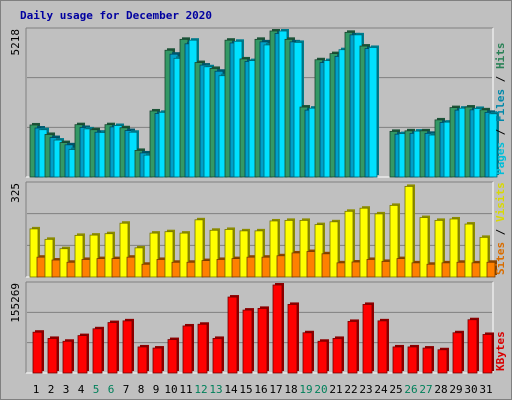 The width and height of the screenshot is (512, 401). I want to click on y-max-label: 155269, so click(15, 303).